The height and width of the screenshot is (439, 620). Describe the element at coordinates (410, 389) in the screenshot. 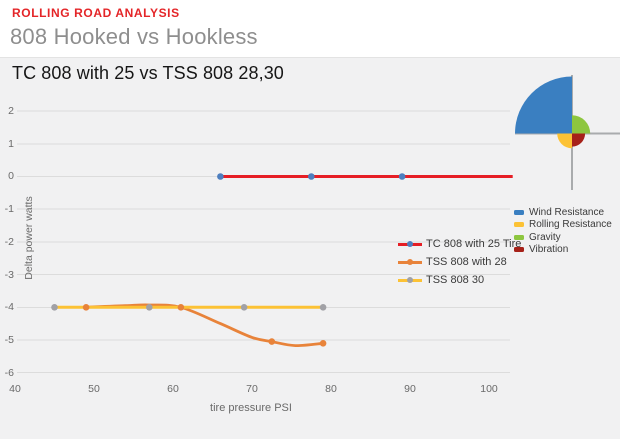

I see `x-tick: 90` at that location.